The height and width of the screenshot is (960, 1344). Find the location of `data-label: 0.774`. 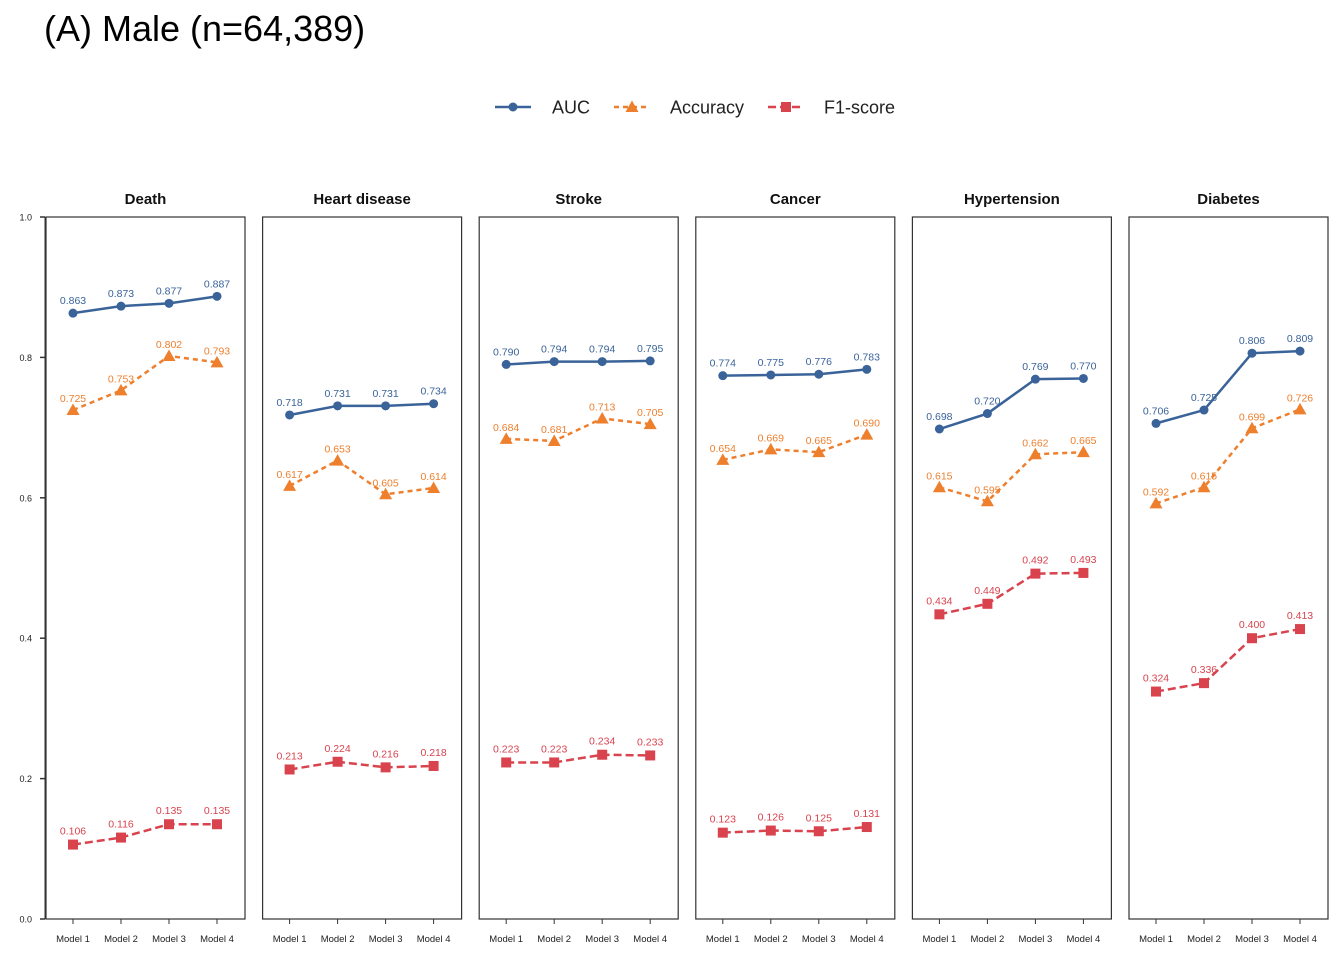

data-label: 0.774 is located at coordinates (723, 364).